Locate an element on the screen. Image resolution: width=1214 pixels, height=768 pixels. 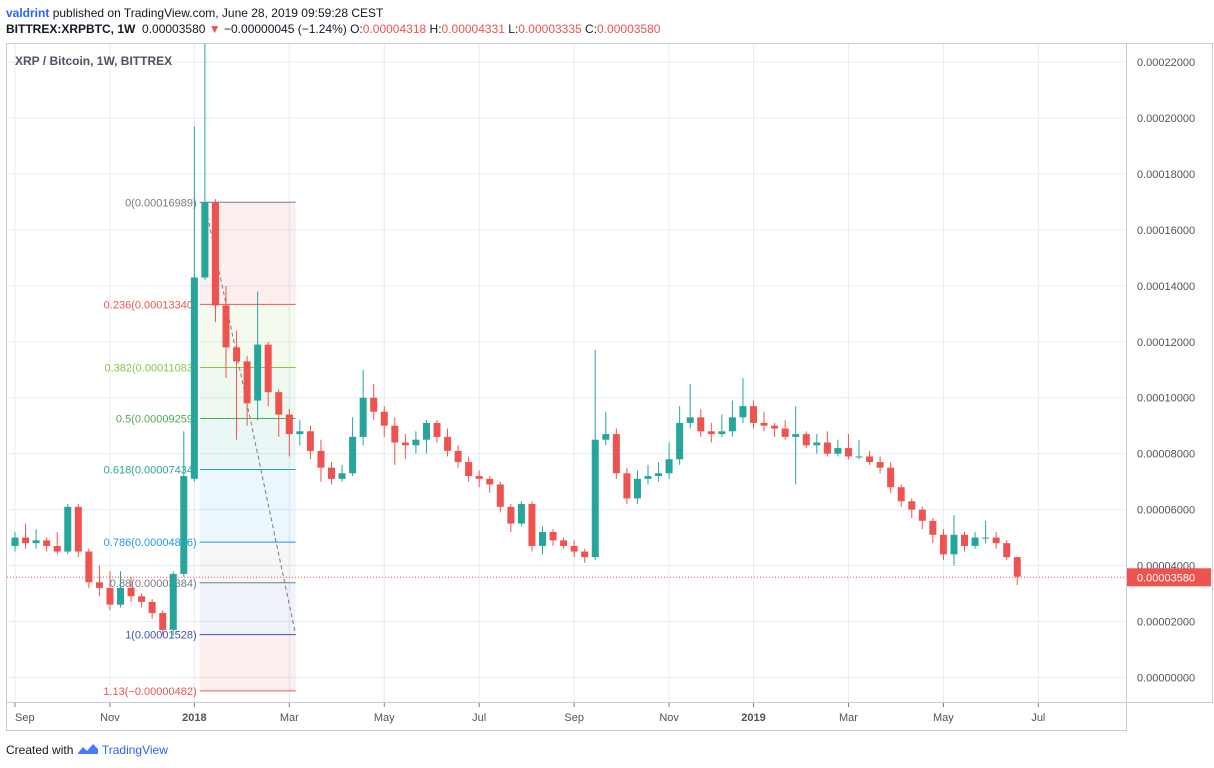
fib-level-label: 0.382(0.00011083) is located at coordinates (150, 368).